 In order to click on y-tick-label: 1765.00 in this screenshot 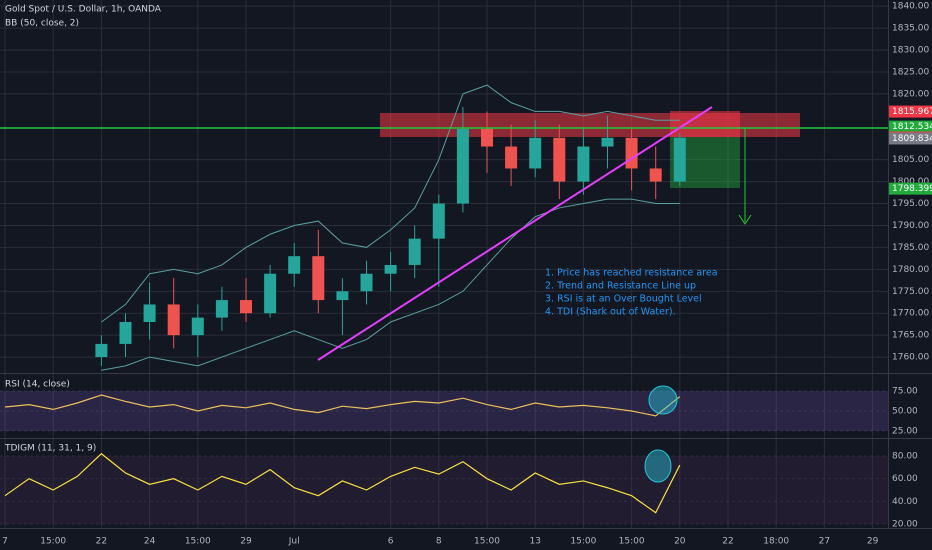, I will do `click(910, 336)`.